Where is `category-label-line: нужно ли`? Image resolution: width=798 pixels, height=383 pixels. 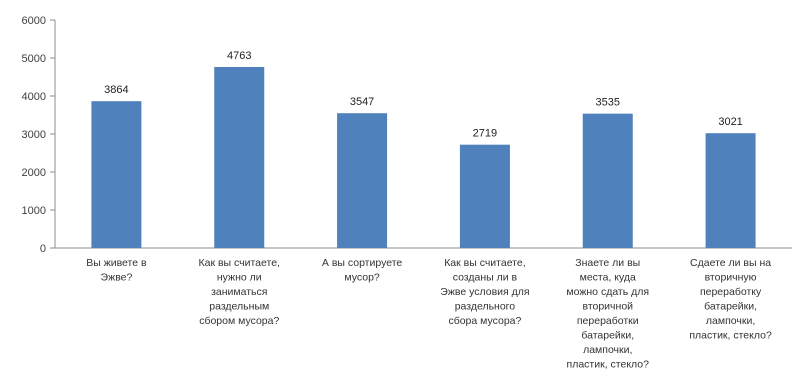
category-label-line: нужно ли is located at coordinates (239, 278).